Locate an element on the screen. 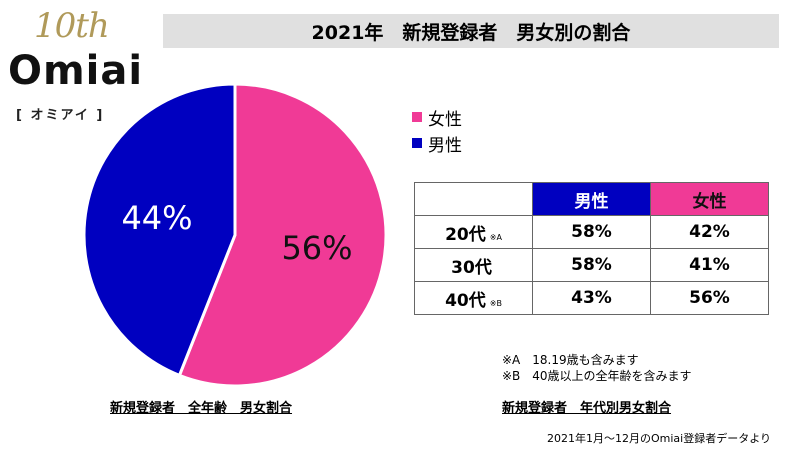 The width and height of the screenshot is (801, 450). age-label: 40代 is located at coordinates (465, 300).